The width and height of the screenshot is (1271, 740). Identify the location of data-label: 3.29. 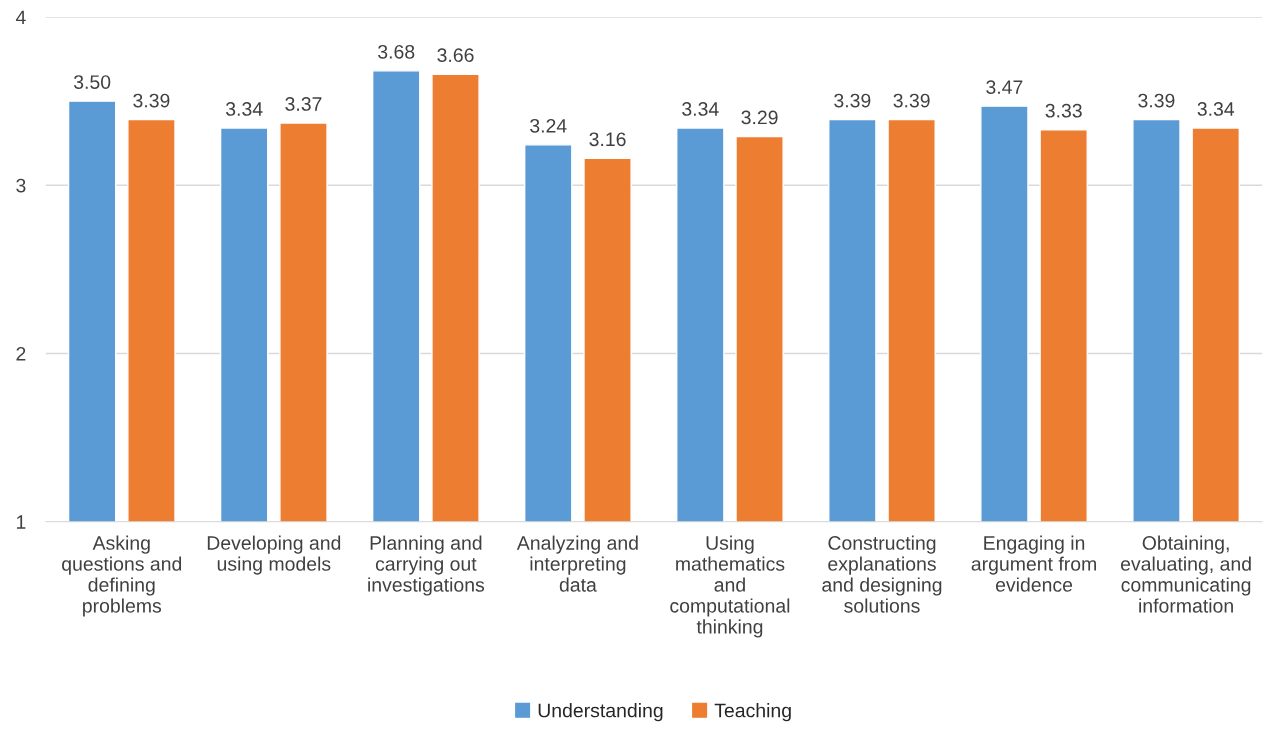
(759, 117).